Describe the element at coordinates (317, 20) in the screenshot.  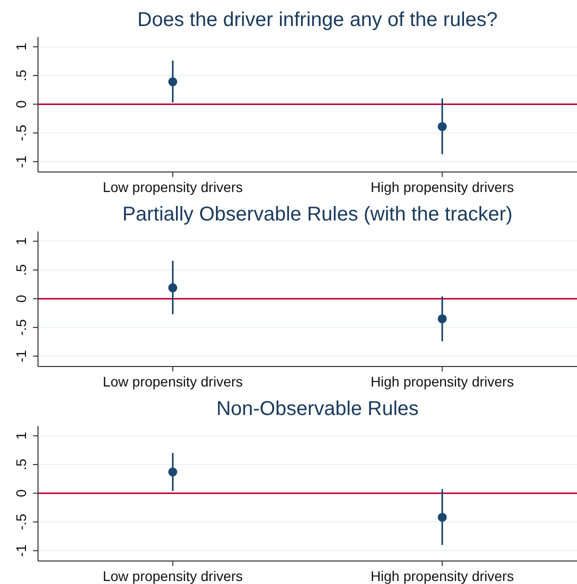
I see `chart-title: Does the driver infringe any of the rules?` at that location.